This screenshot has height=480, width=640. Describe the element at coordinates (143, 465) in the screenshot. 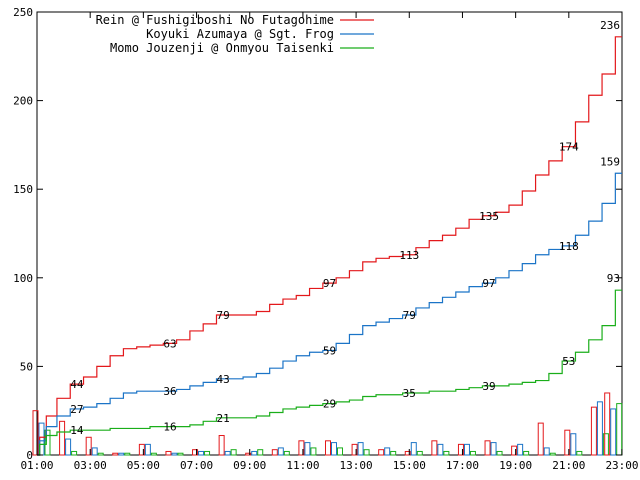

I see `x-tick-label: 05:00` at that location.